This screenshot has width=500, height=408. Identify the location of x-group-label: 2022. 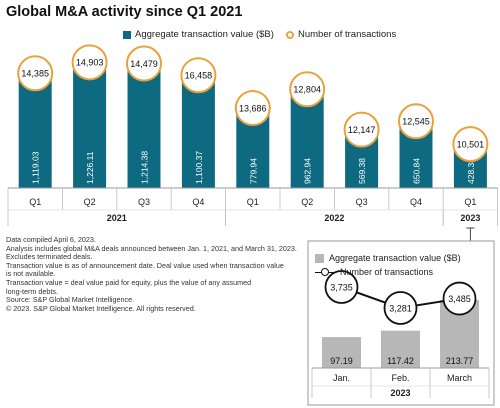
(334, 218).